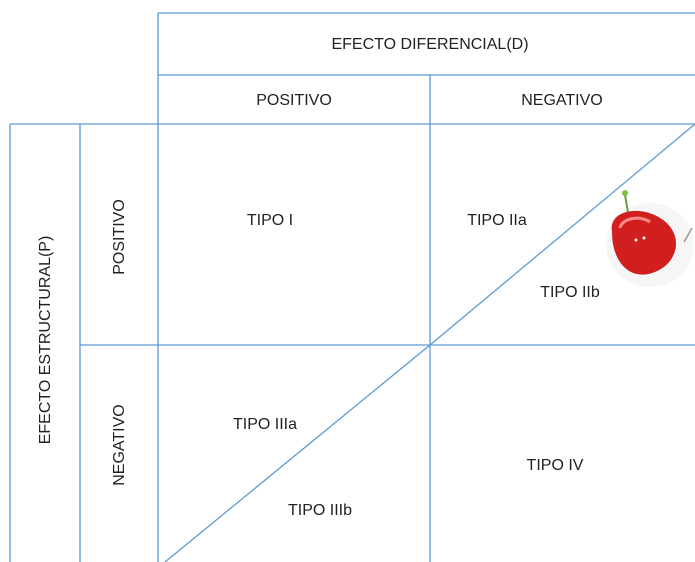  What do you see at coordinates (320, 510) in the screenshot?
I see `cell-label: TIPO IIIb` at bounding box center [320, 510].